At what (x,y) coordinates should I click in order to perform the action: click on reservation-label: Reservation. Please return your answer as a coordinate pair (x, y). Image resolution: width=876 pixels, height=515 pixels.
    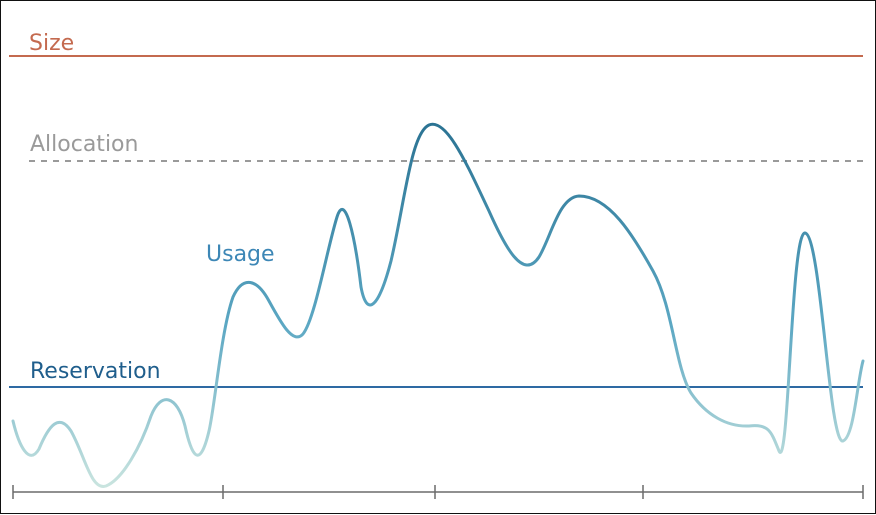
    Looking at the image, I should click on (95, 371).